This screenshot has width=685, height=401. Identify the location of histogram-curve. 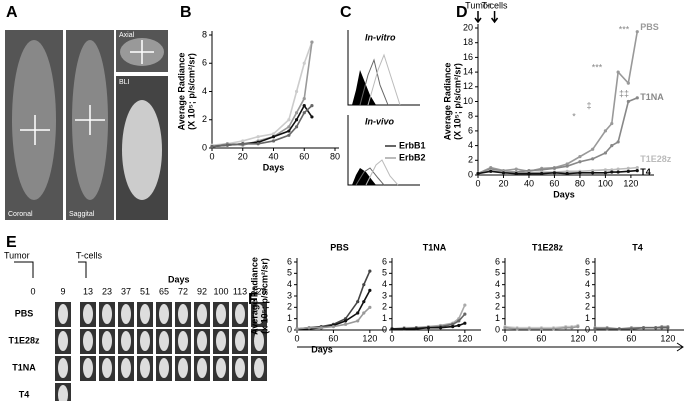
(374, 82).